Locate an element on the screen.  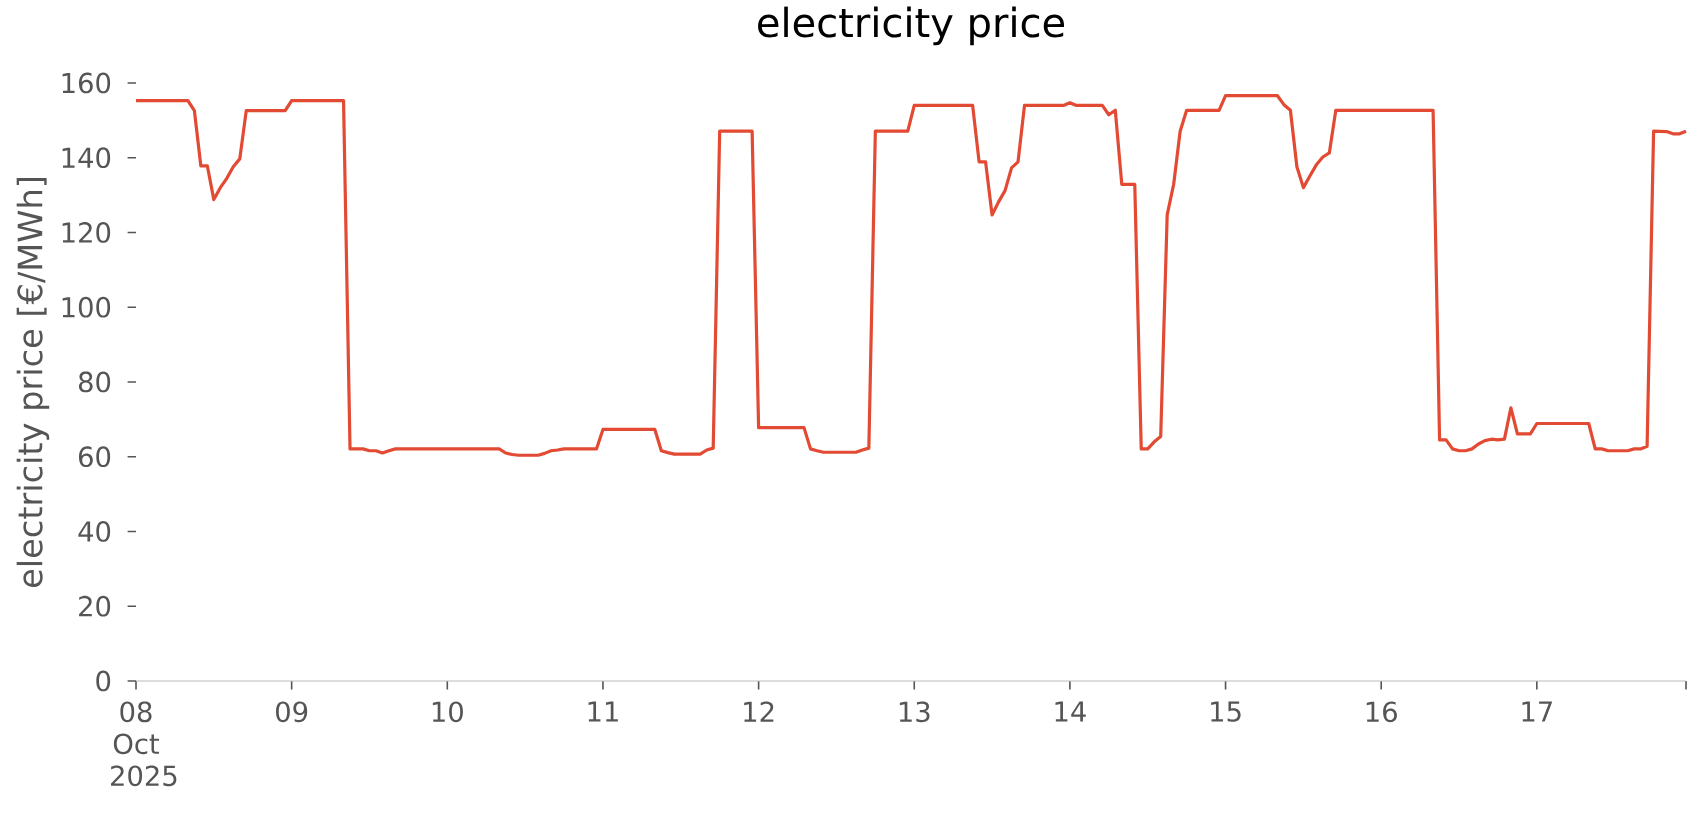
y-tick-label: 40 is located at coordinates (94, 531).